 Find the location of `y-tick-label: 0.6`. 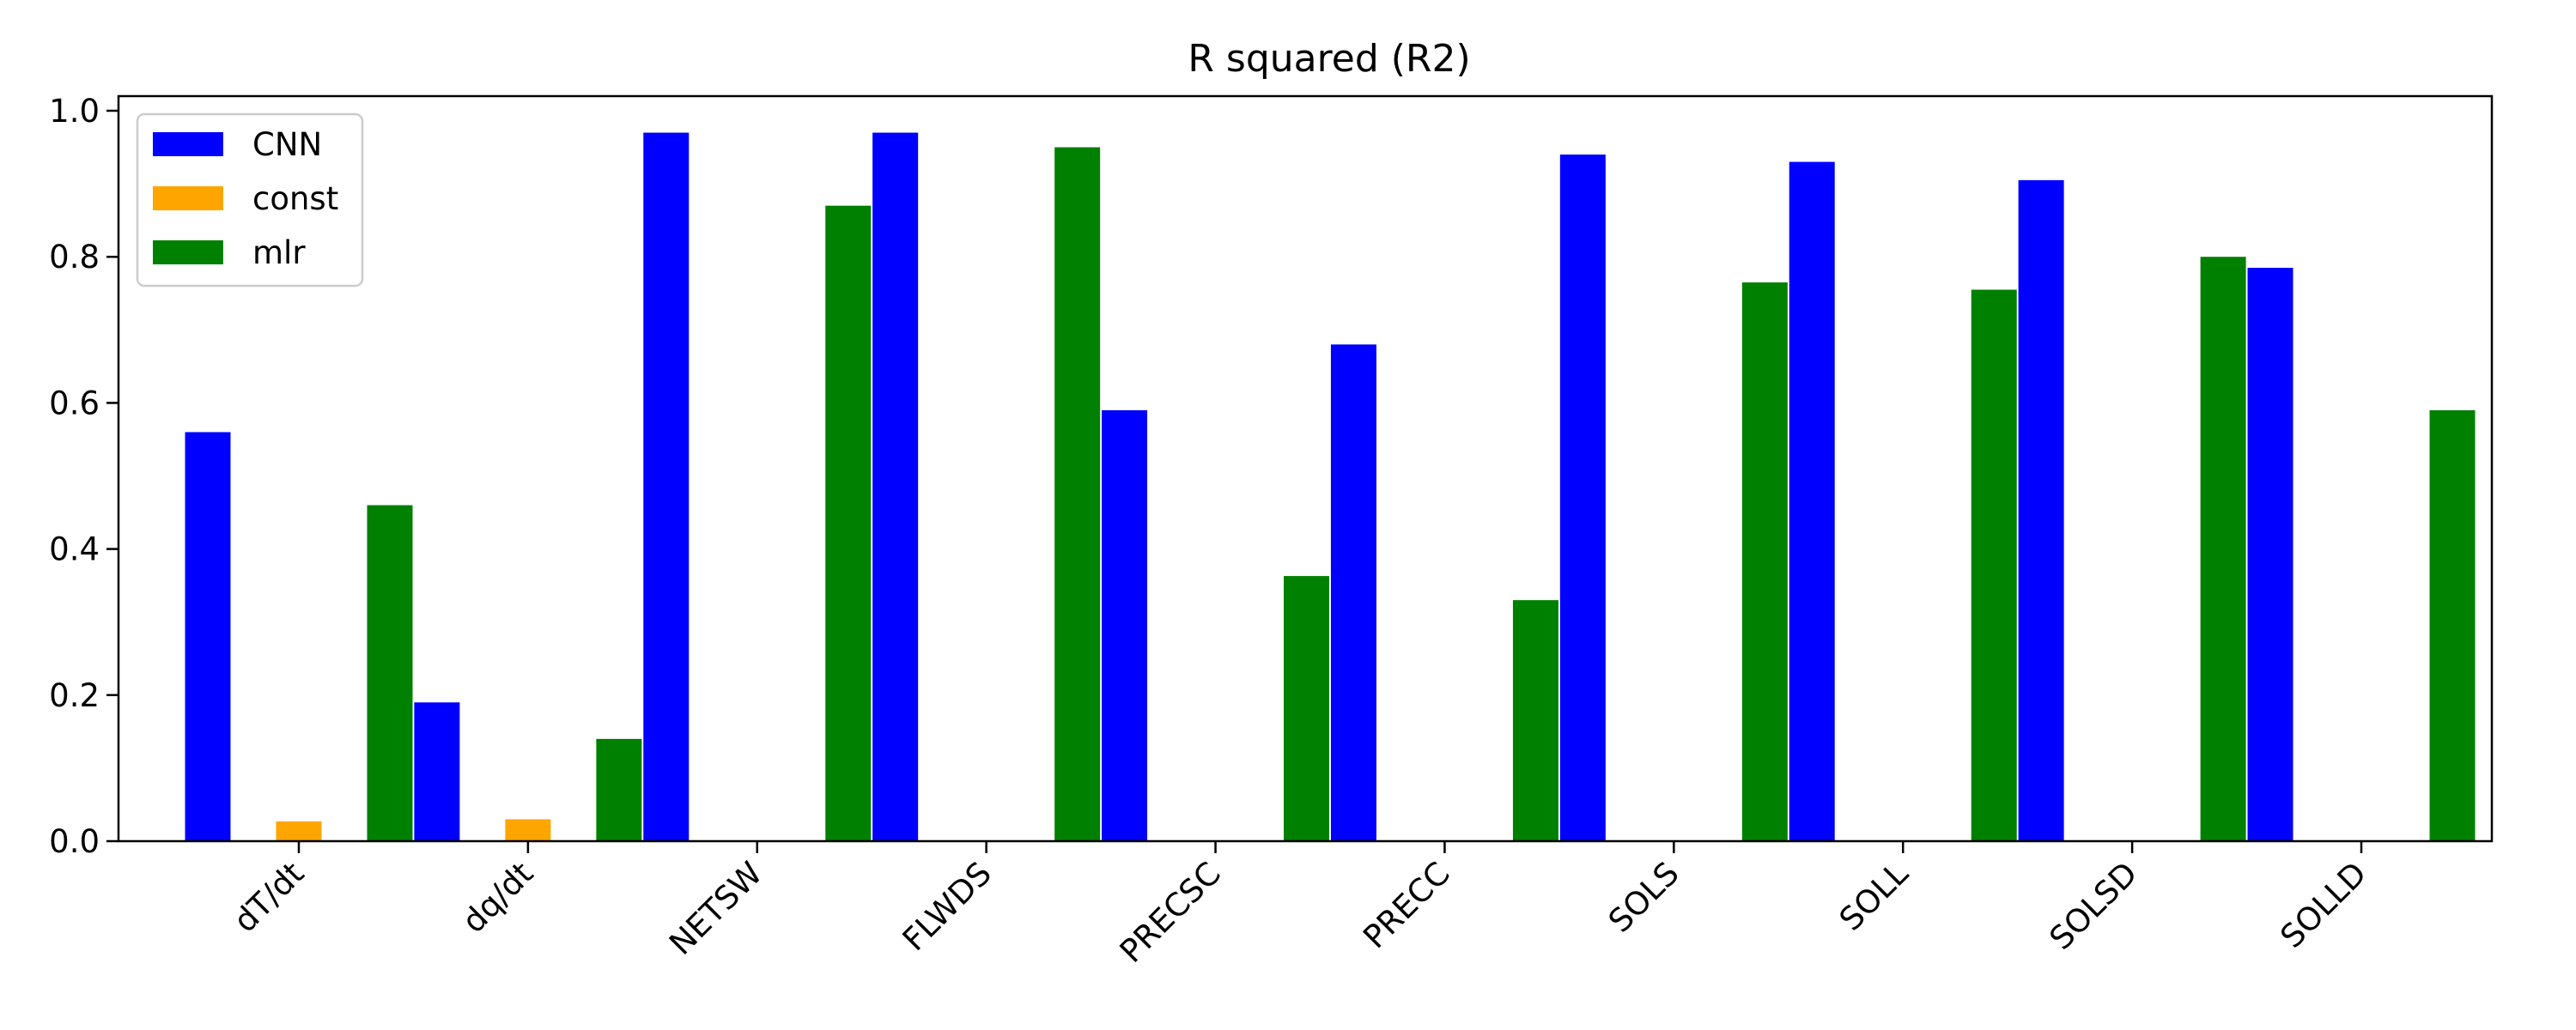

y-tick-label: 0.6 is located at coordinates (74, 403).